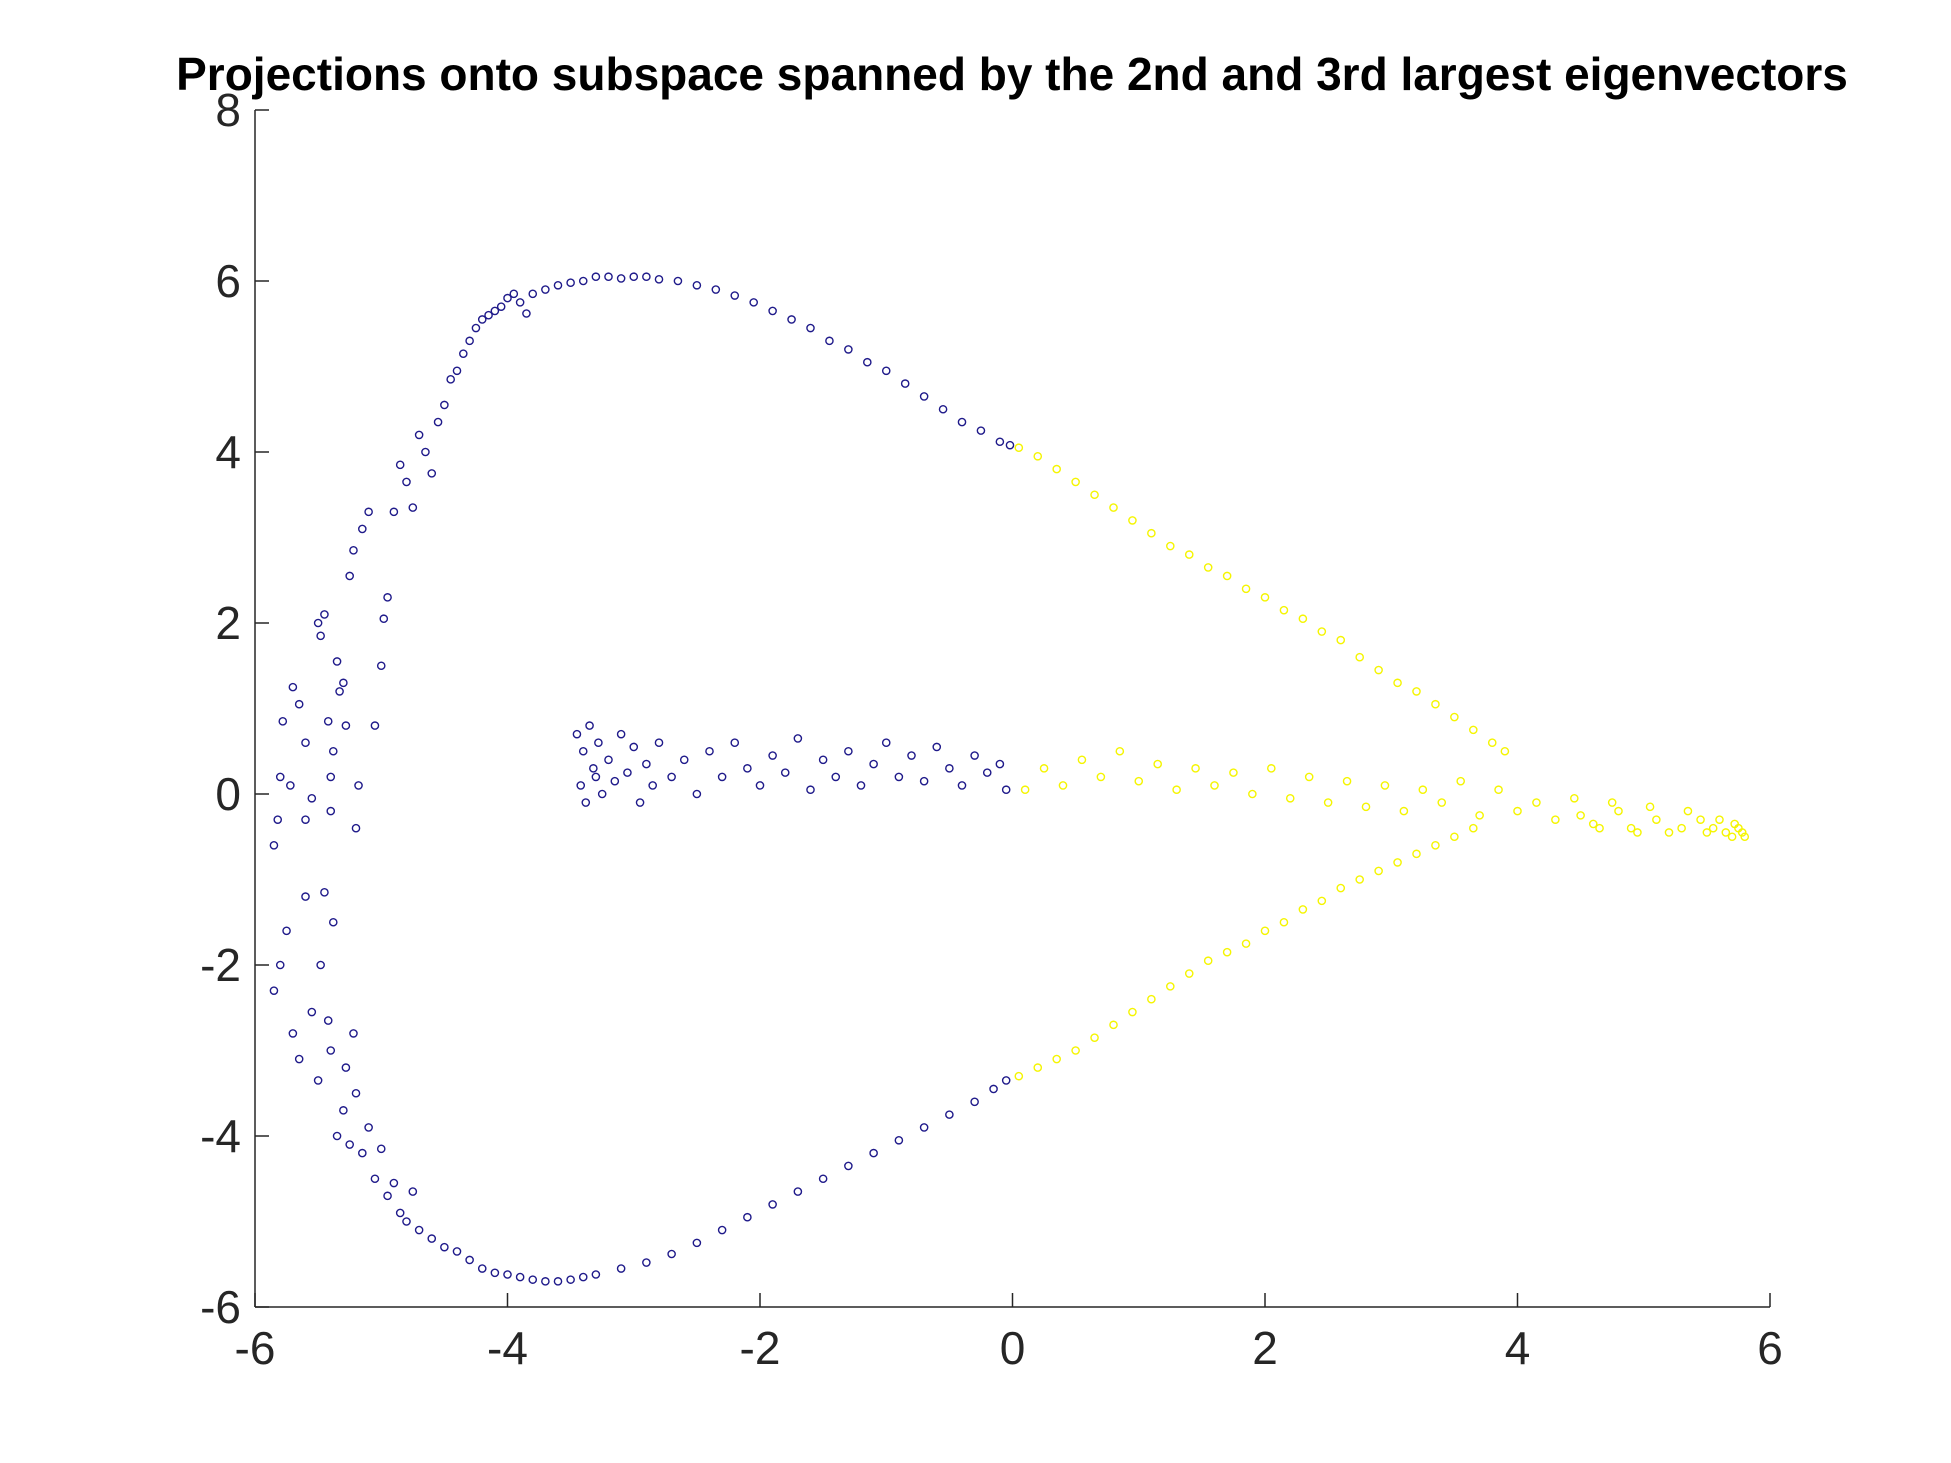  What do you see at coordinates (228, 623) in the screenshot?
I see `y-tick-label: 2` at bounding box center [228, 623].